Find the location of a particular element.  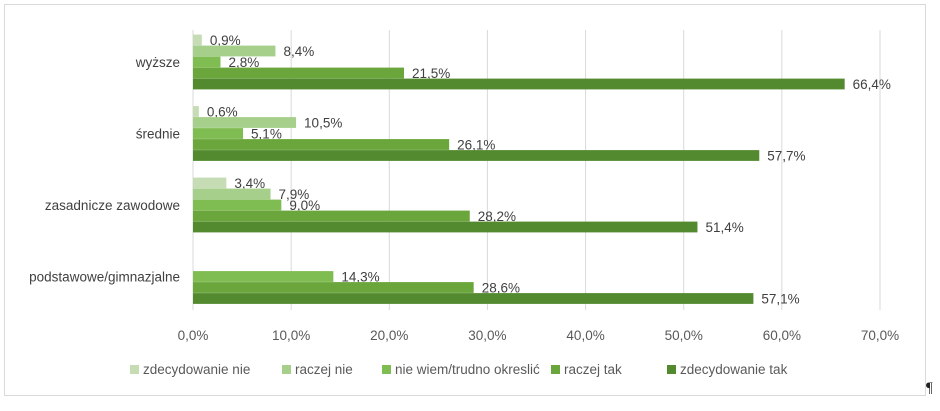

category-label: wyższe is located at coordinates (157, 62).